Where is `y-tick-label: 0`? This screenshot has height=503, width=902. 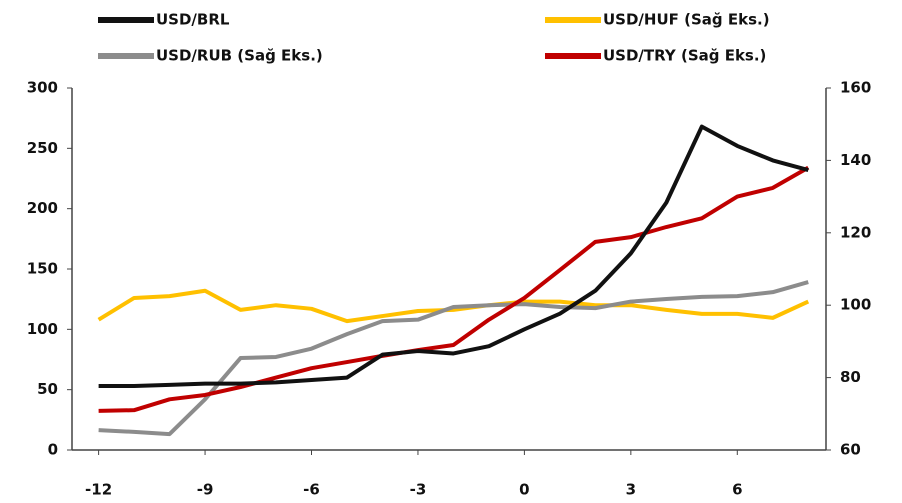
y-tick-label: 0 is located at coordinates (53, 450).